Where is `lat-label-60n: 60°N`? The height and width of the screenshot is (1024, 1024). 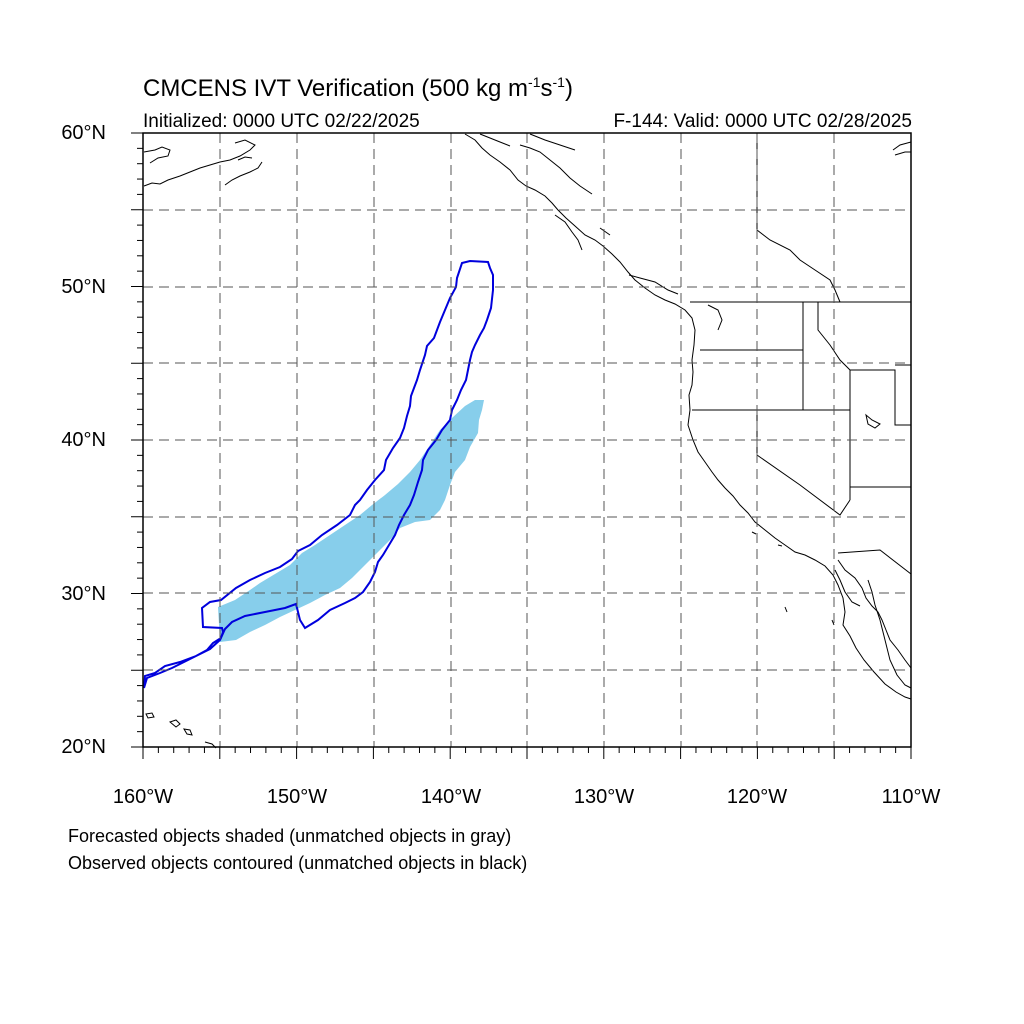
lat-label-60n: 60°N is located at coordinates (83, 133).